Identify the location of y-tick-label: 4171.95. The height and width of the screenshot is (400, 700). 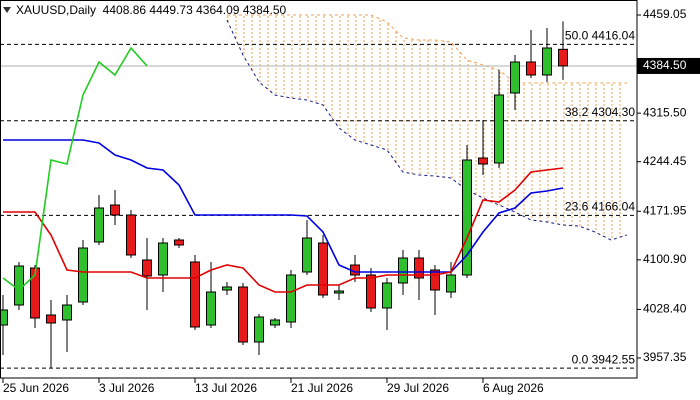
(665, 210).